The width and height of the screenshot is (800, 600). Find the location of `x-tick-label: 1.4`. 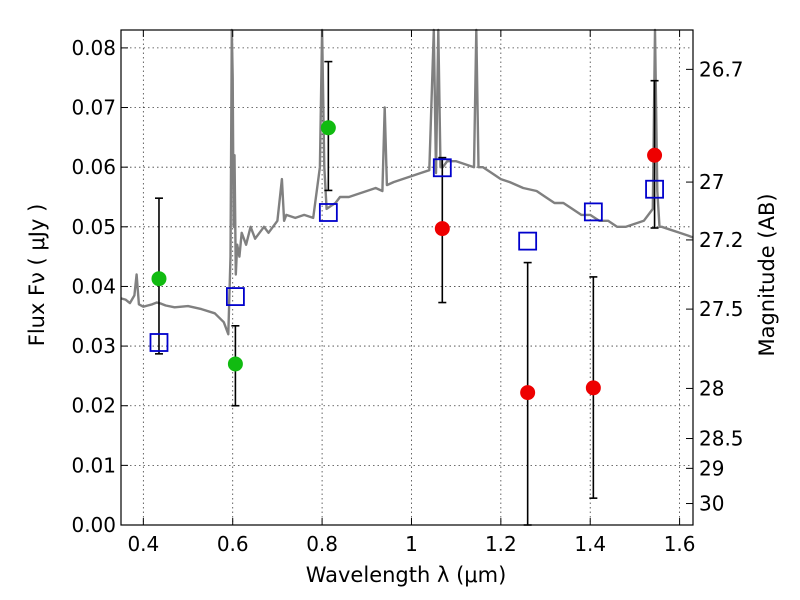

x-tick-label: 1.4 is located at coordinates (590, 544).